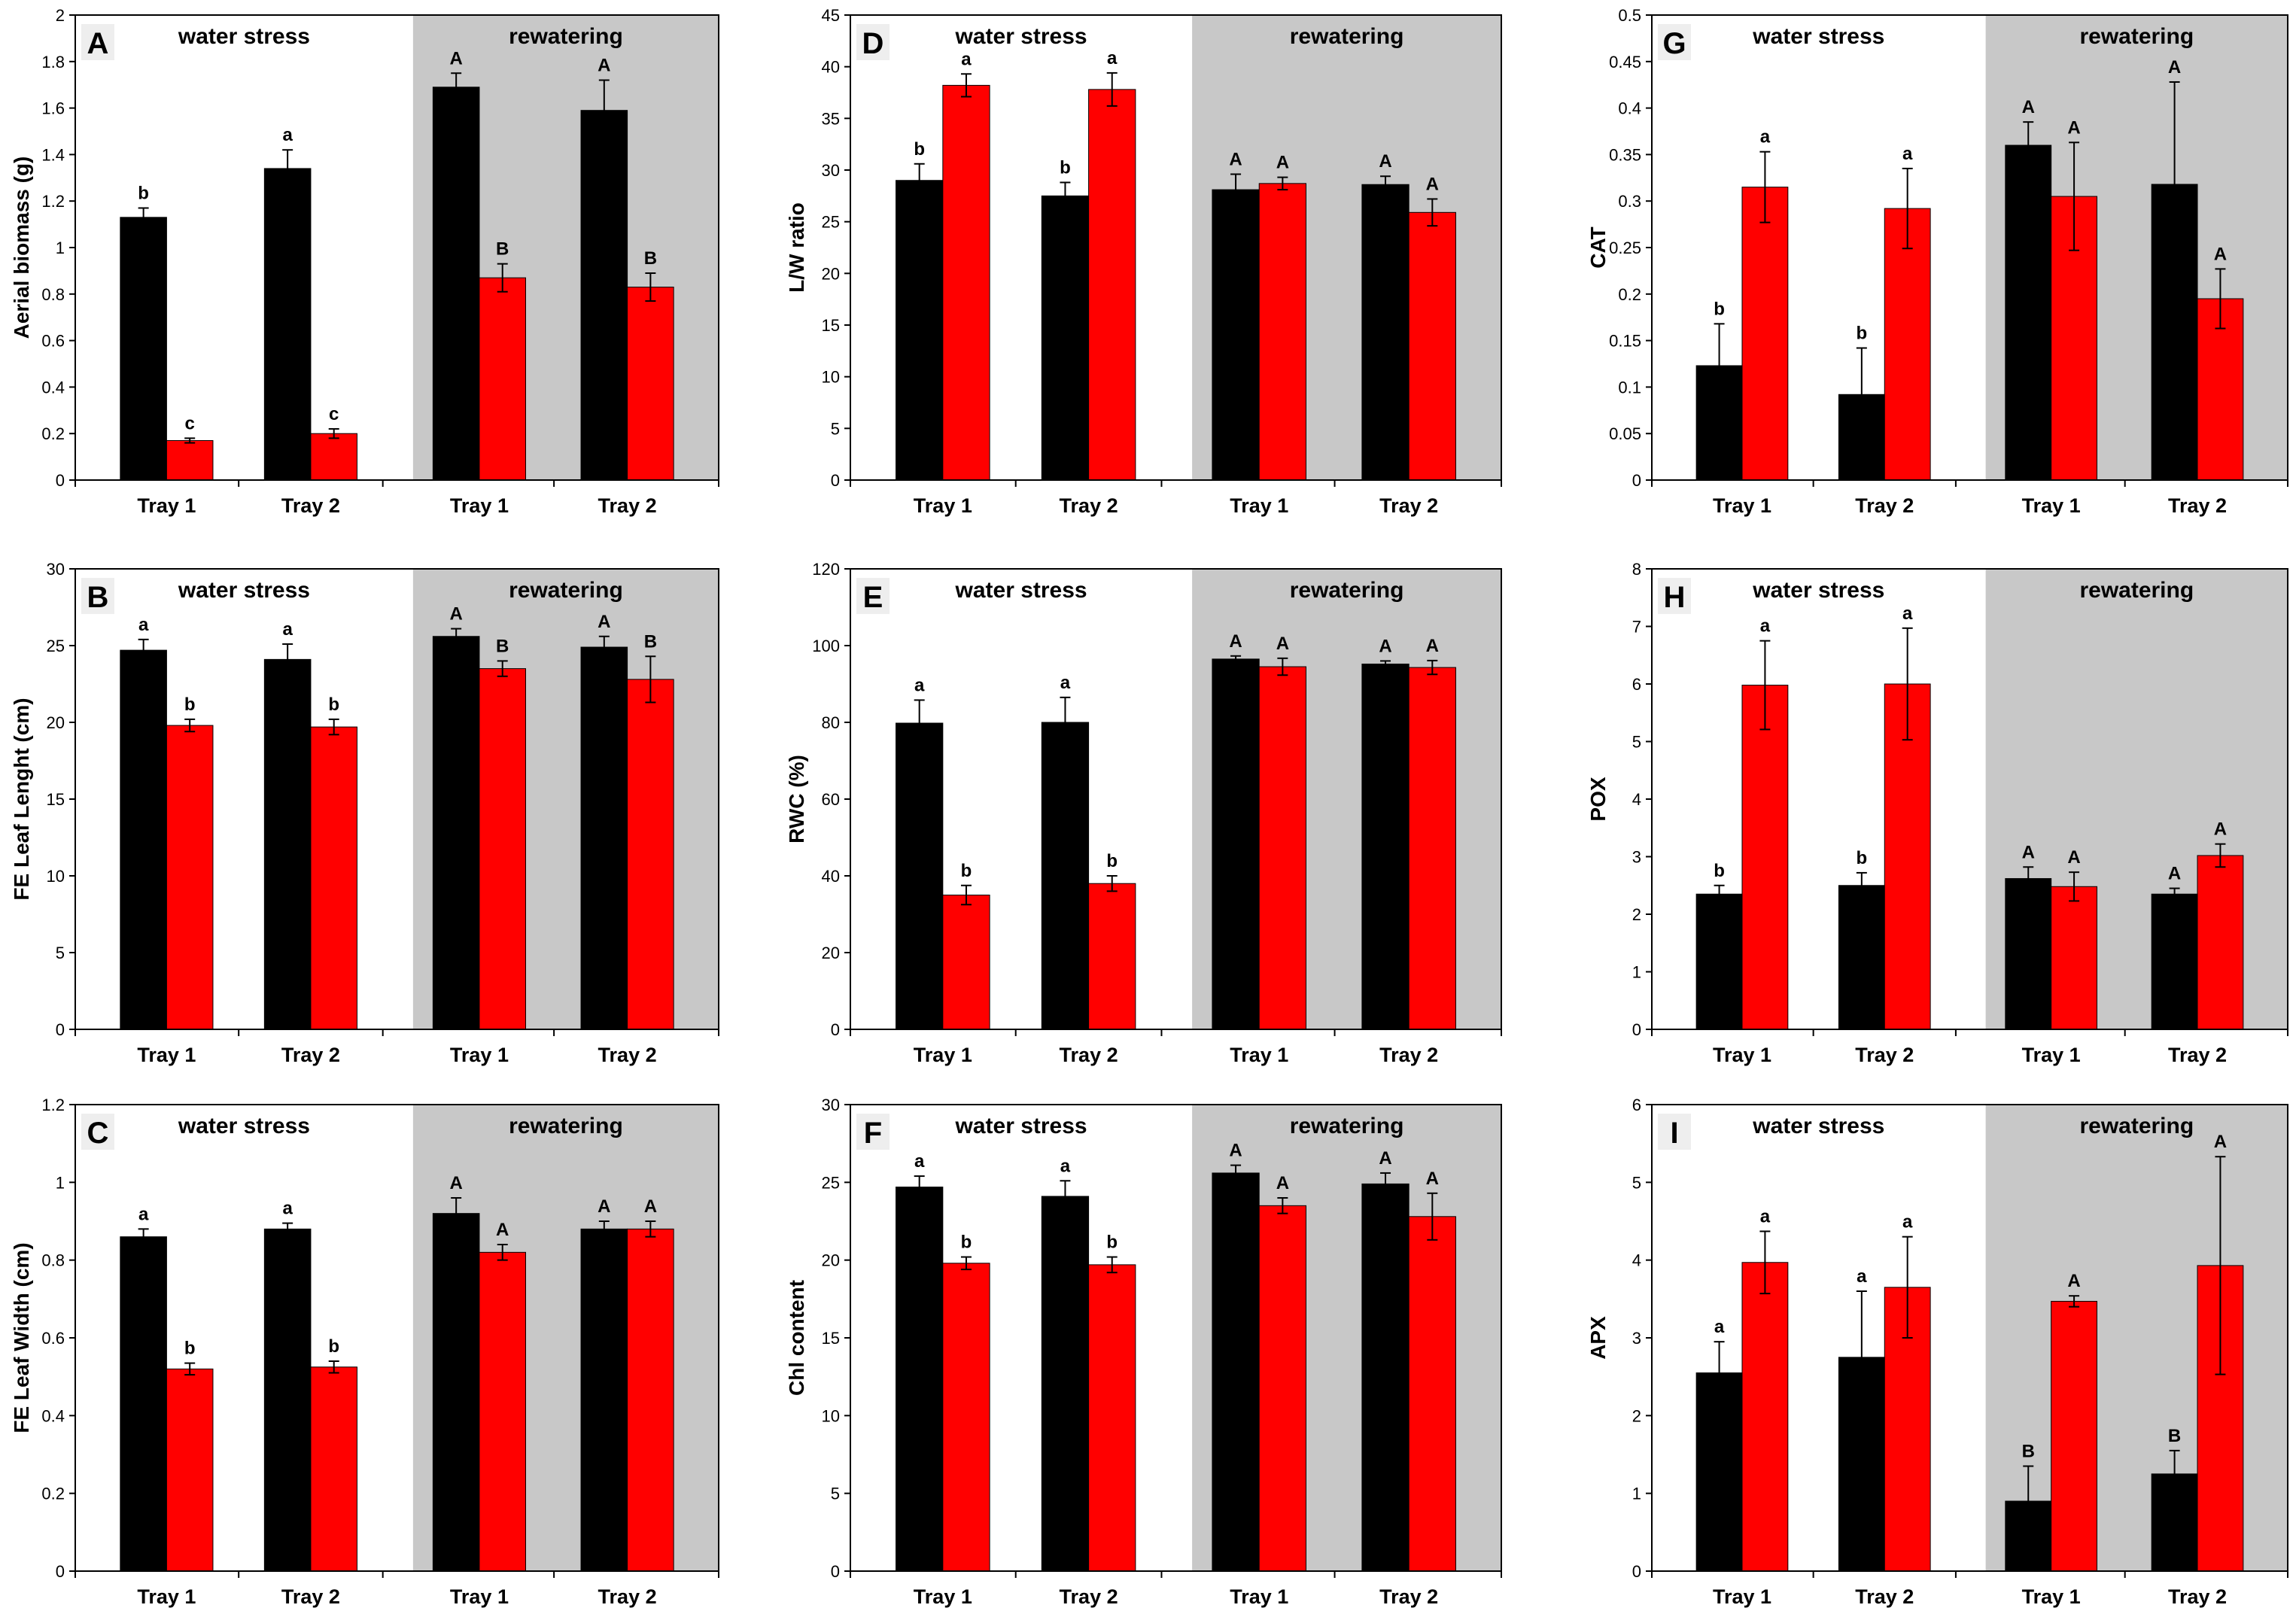 The image size is (2296, 1614). Describe the element at coordinates (53, 154) in the screenshot. I see `y-tick-label: 1.4` at that location.